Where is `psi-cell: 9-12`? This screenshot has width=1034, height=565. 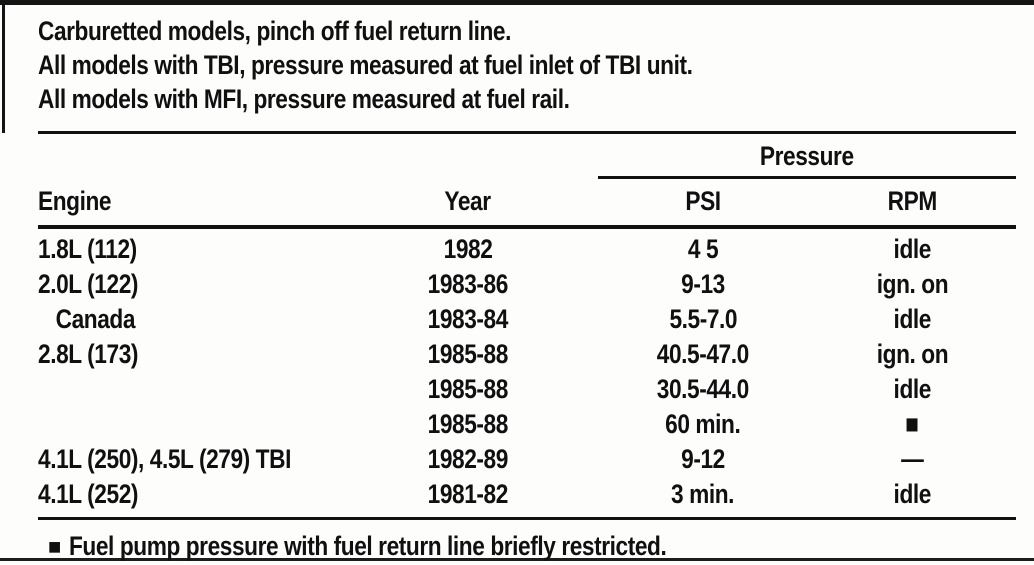 psi-cell: 9-12 is located at coordinates (703, 459).